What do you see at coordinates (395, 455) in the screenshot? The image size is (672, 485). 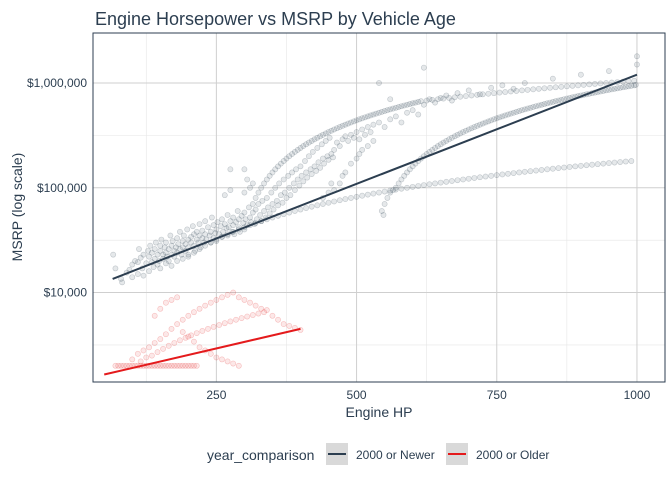 I see `legend-label-newer: 2000 or Newer` at bounding box center [395, 455].